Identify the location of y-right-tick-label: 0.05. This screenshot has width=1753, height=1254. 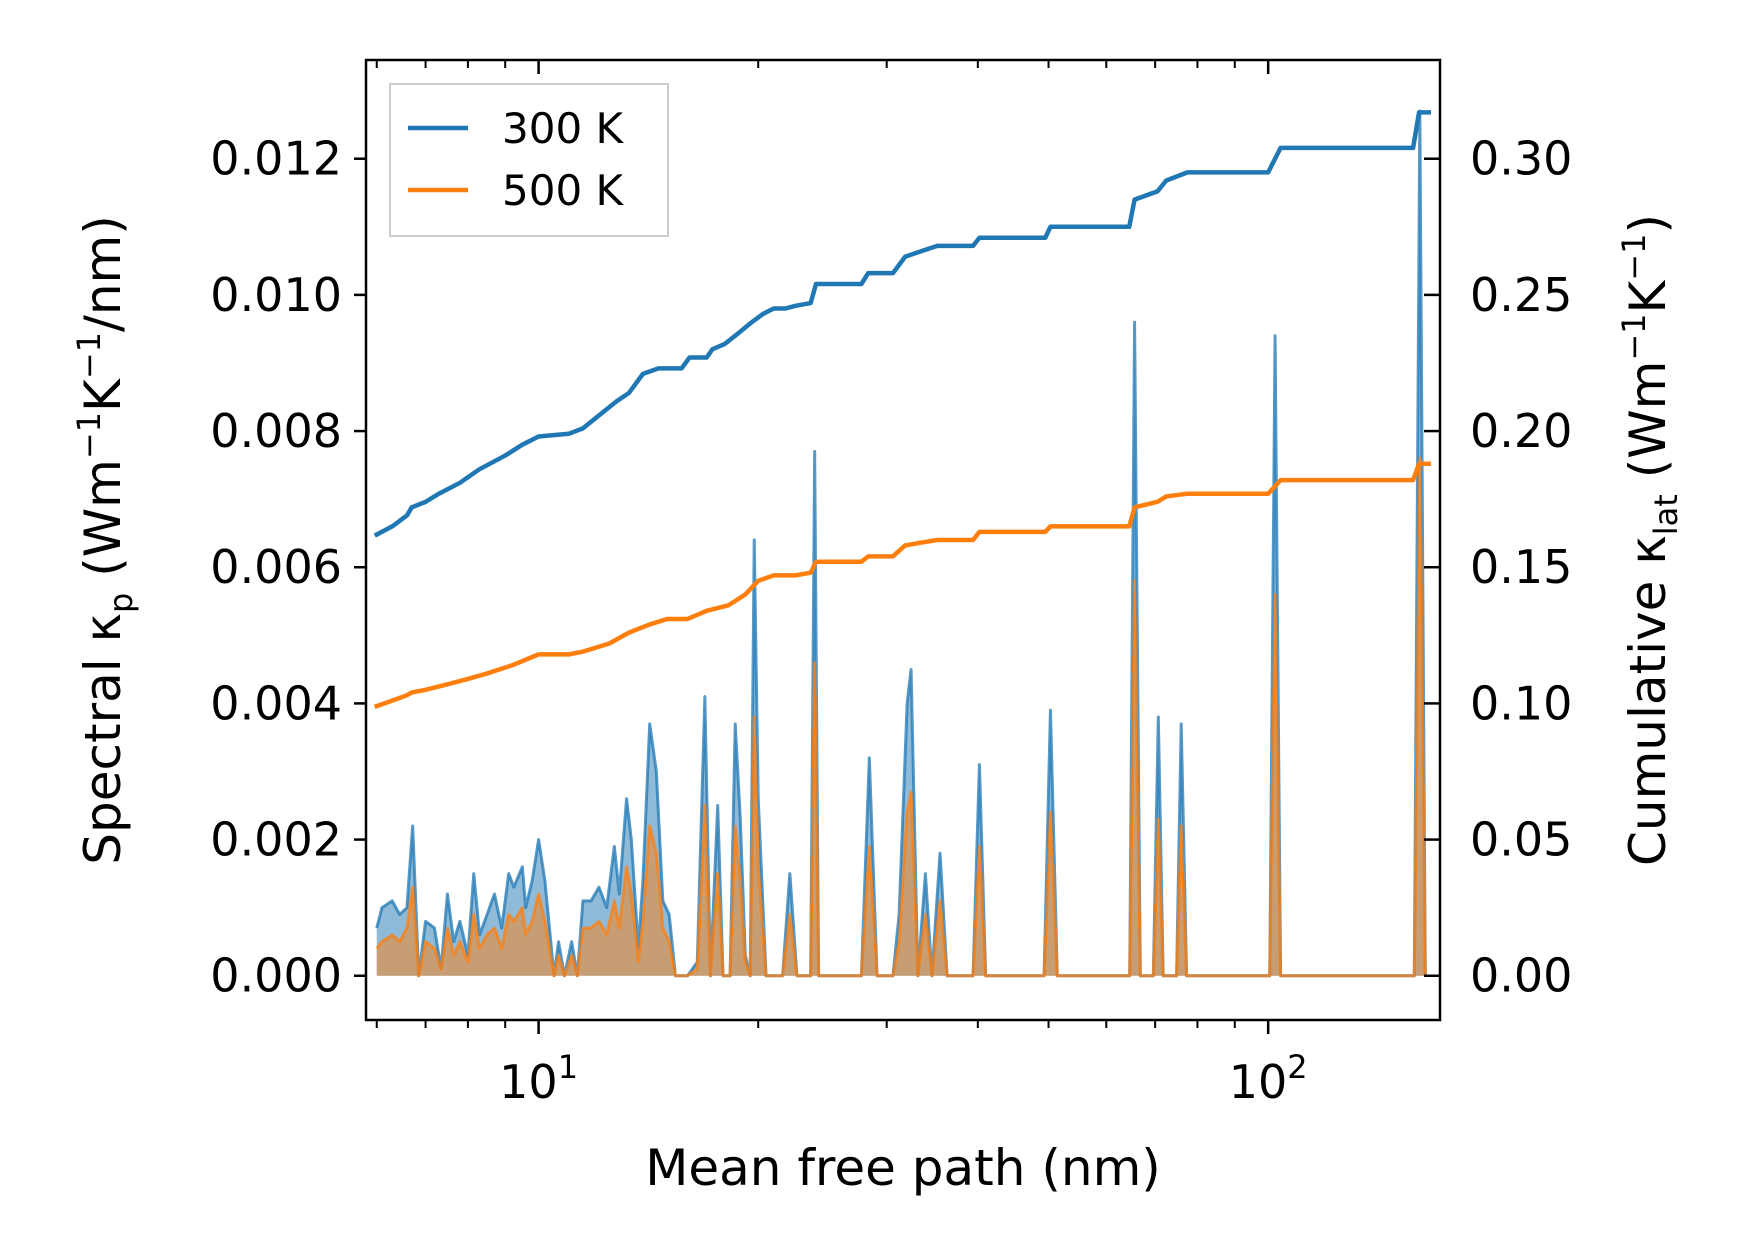
(1521, 840).